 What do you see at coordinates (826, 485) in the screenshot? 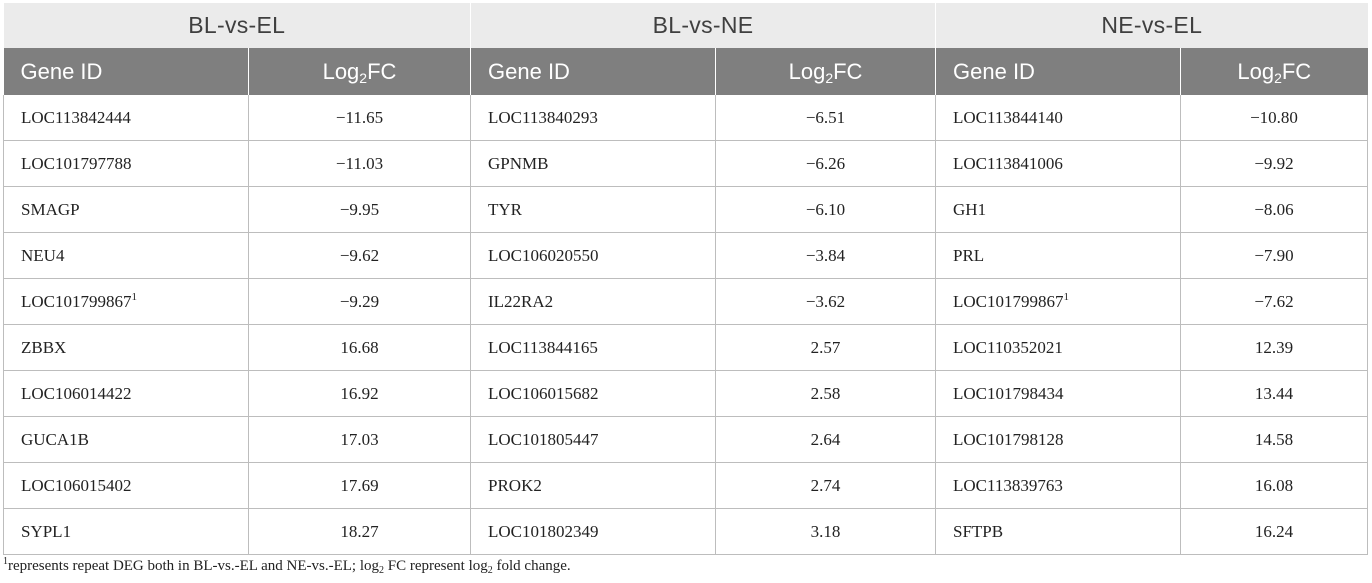
I see `cell-bl-ne-log2fc: 2.74` at bounding box center [826, 485].